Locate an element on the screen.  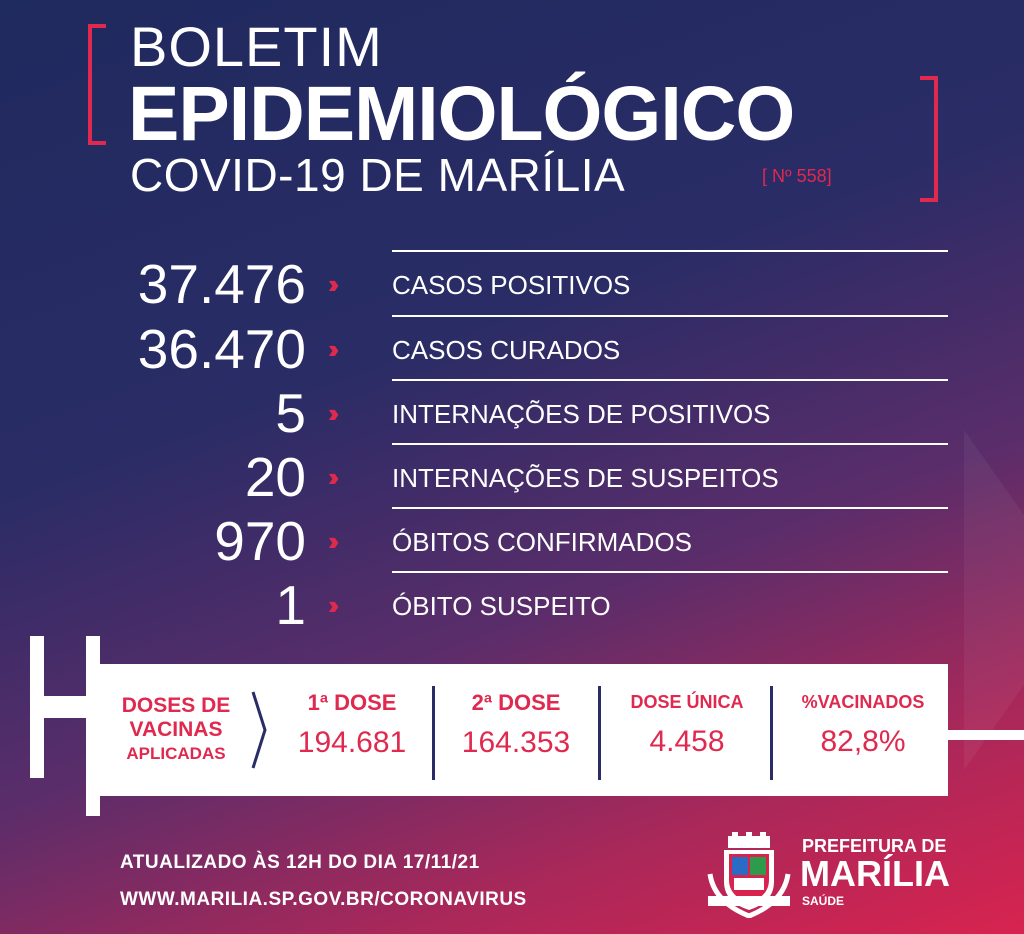
stat-row-hospitalized-positive: 5 ›› INTERNAÇÕES DE POSITIVOS is located at coordinates (512, 412).